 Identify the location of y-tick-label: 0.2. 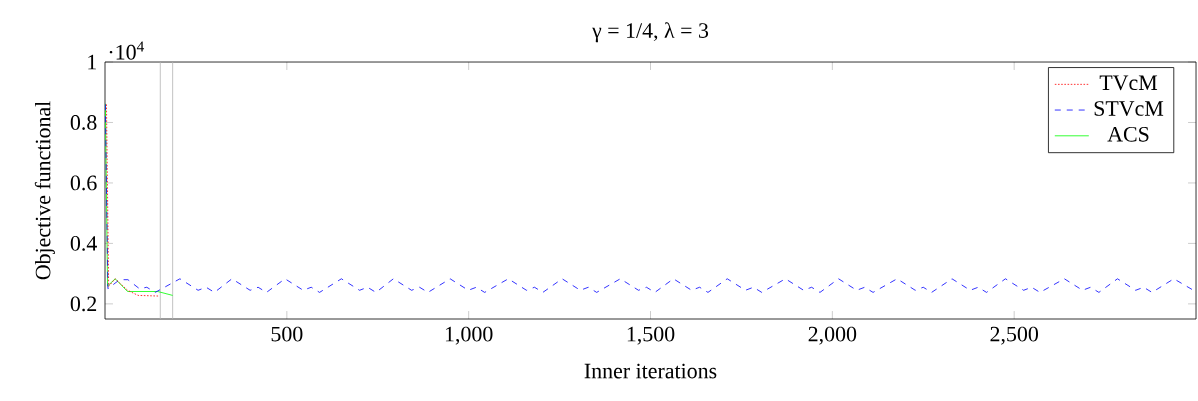
(83, 304).